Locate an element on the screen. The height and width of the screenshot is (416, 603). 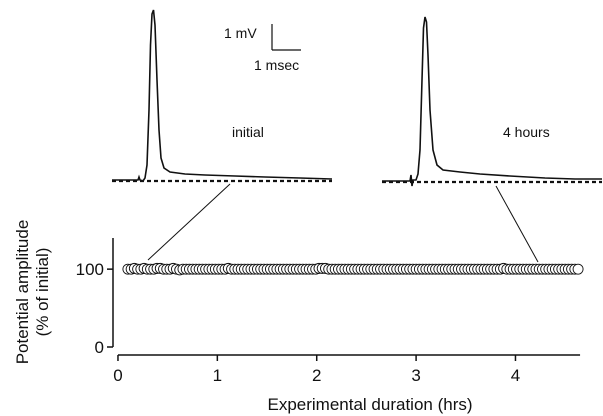
y-tick-label: 0 is located at coordinates (99, 347).